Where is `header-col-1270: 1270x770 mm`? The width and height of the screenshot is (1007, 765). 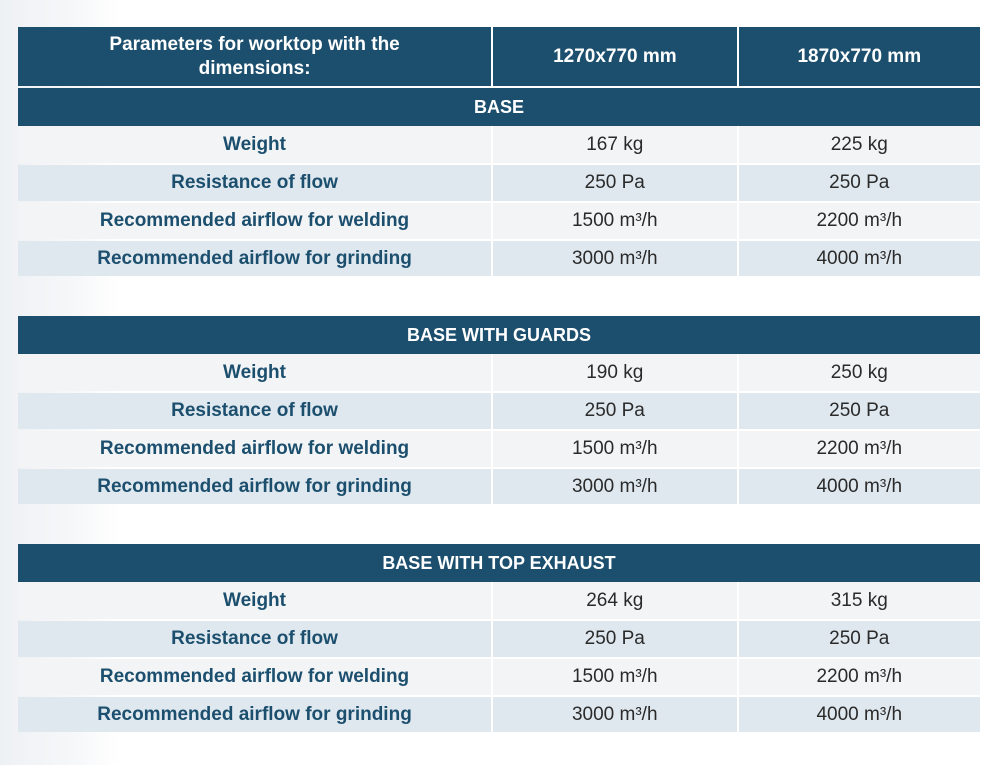 header-col-1270: 1270x770 mm is located at coordinates (615, 56).